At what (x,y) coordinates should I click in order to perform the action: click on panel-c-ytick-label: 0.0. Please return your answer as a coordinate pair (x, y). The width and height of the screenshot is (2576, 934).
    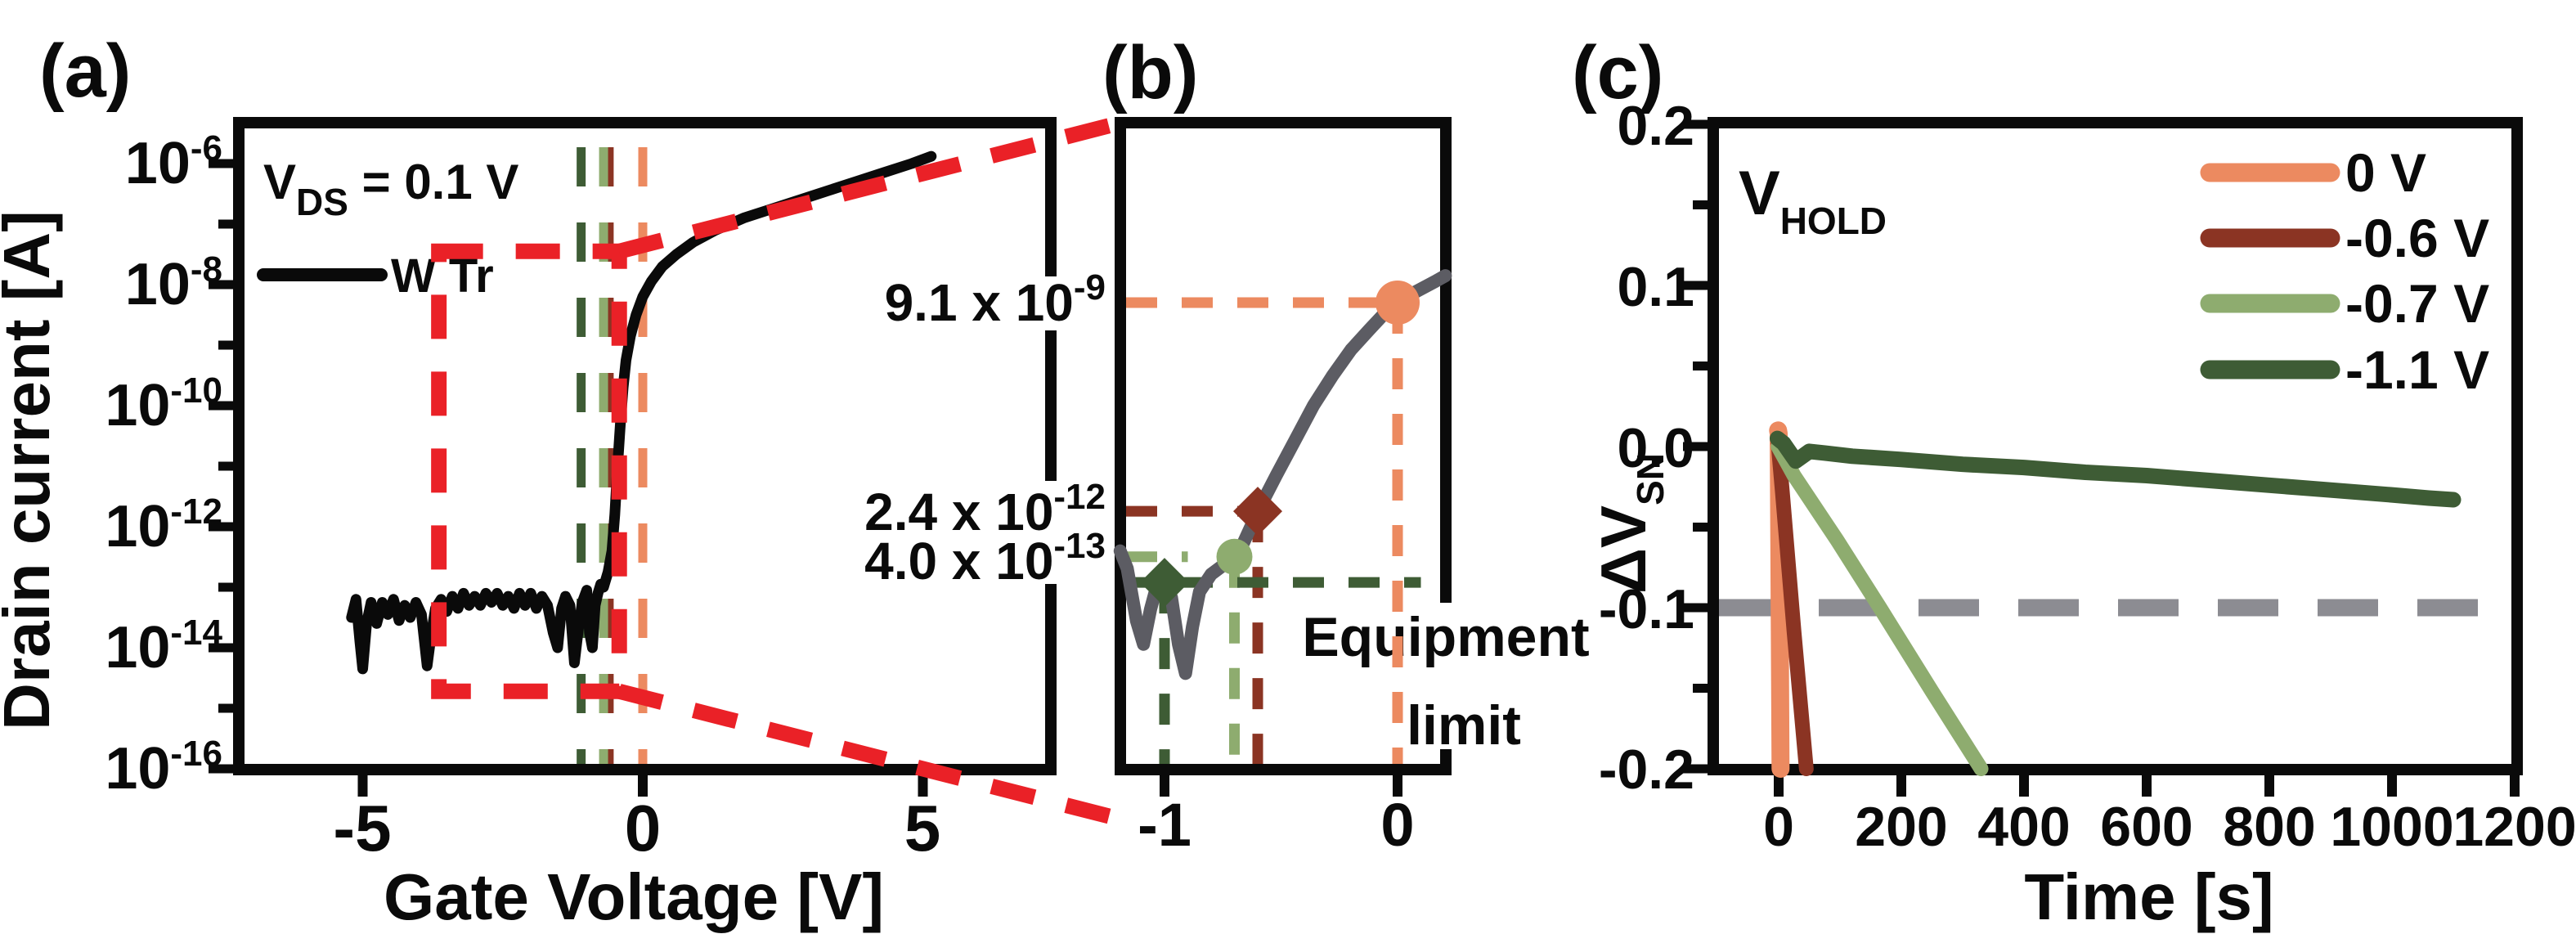
    Looking at the image, I should click on (1655, 448).